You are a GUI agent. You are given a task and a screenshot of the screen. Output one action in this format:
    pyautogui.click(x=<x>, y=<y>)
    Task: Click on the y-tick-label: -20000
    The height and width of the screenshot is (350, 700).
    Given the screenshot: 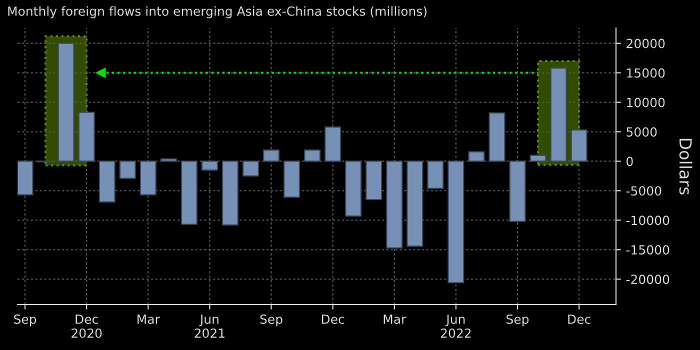 What is the action you would take?
    pyautogui.click(x=648, y=279)
    